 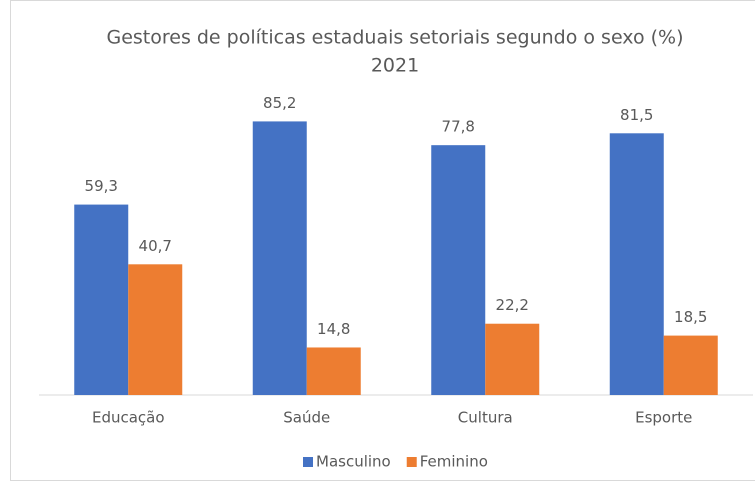 I want to click on x-tick-label: Educação, so click(x=128, y=418).